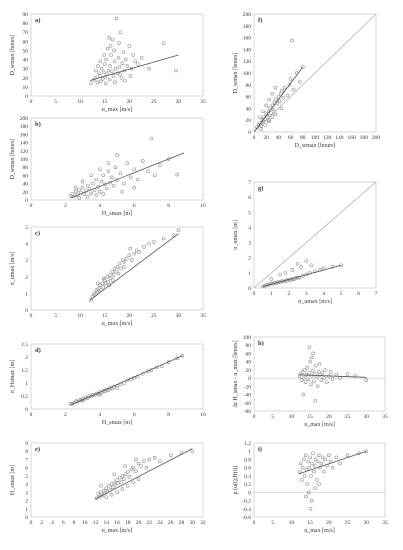 Image resolution: width=403 pixels, height=550 pixels. Describe the element at coordinates (26, 469) in the screenshot. I see `y-tick-label: 6` at that location.